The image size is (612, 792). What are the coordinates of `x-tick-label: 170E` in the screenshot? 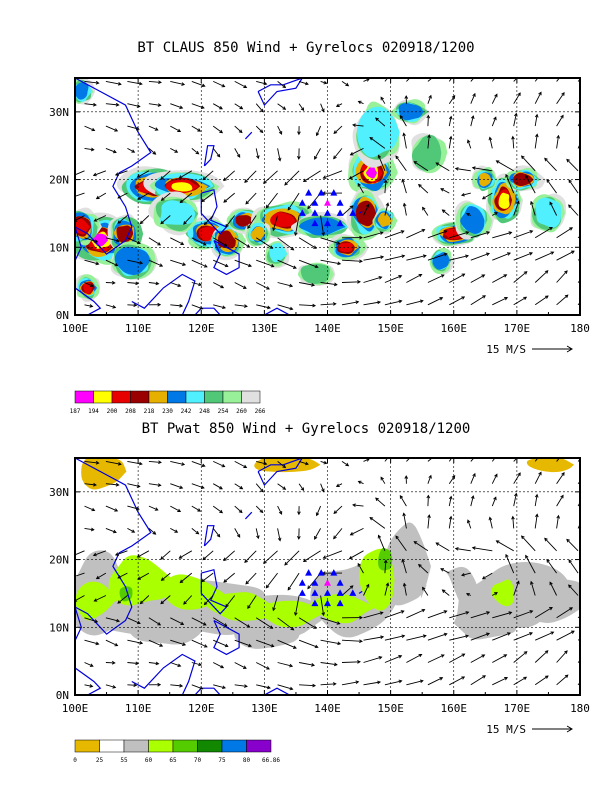 It's located at (517, 708).